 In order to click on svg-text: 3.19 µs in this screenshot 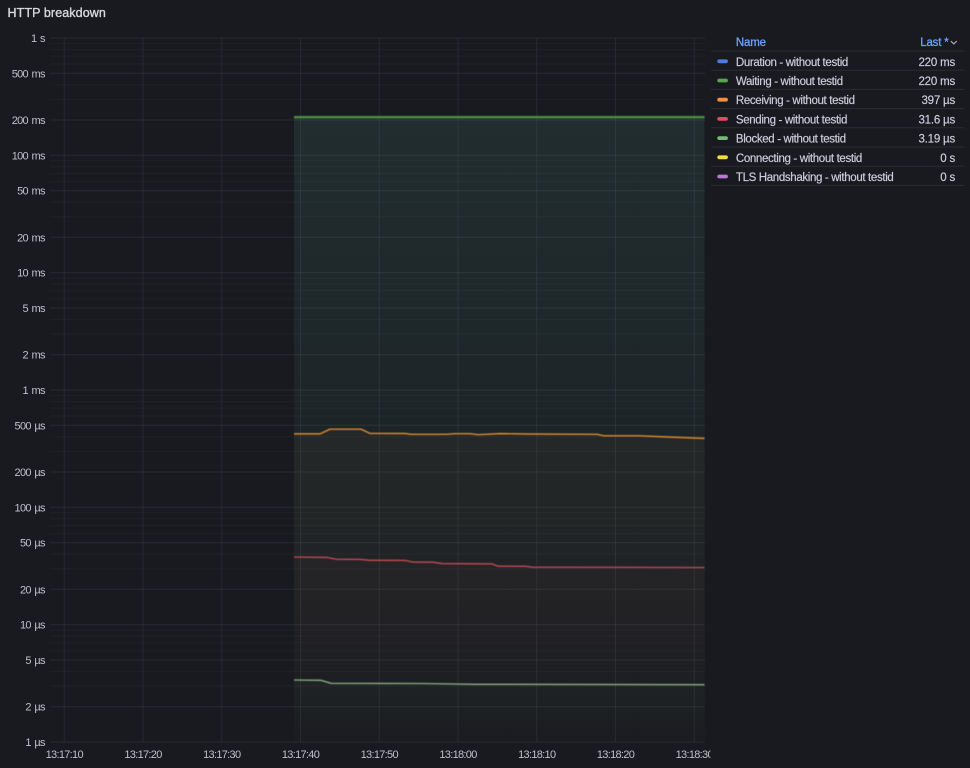, I will do `click(936, 140)`.